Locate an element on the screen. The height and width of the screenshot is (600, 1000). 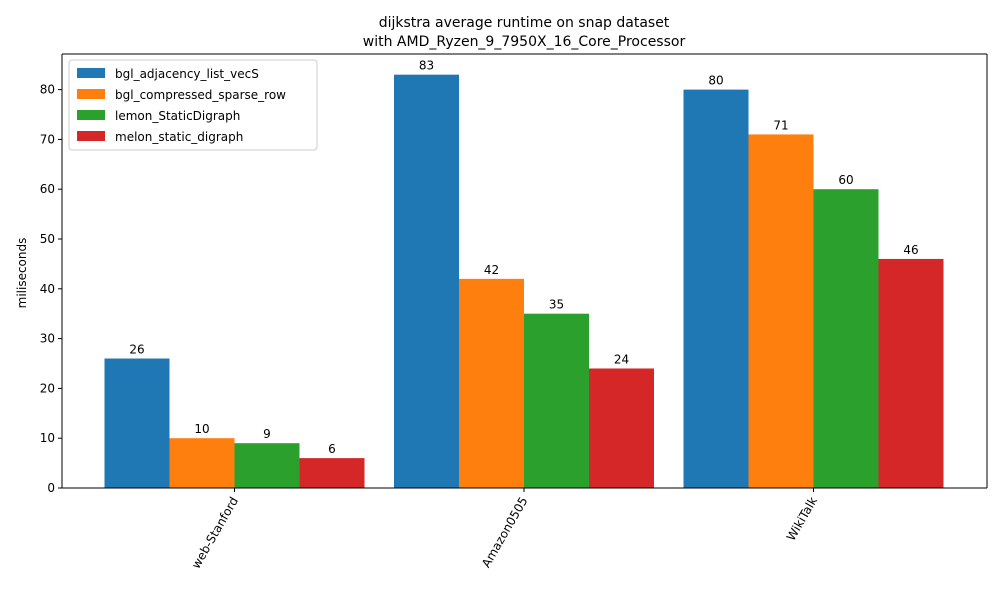
y-tick-label: 20 is located at coordinates (47, 388).